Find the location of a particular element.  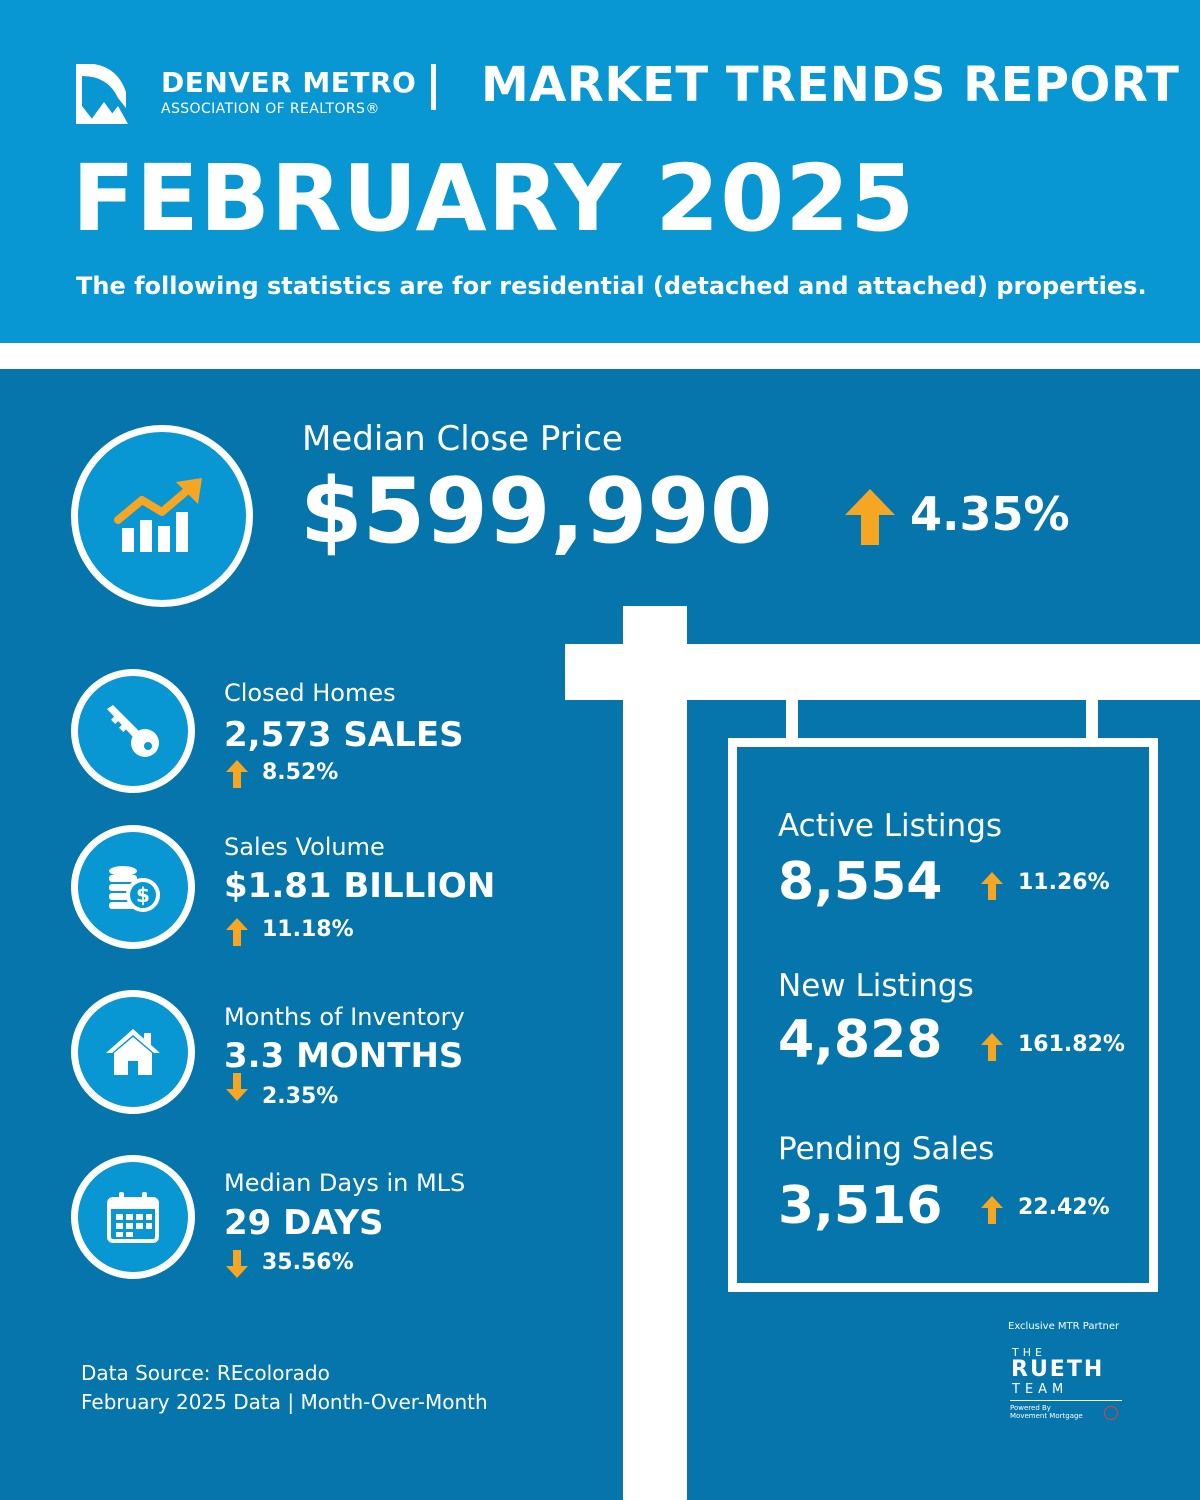

median-price-value: $599,990 is located at coordinates (536, 511).